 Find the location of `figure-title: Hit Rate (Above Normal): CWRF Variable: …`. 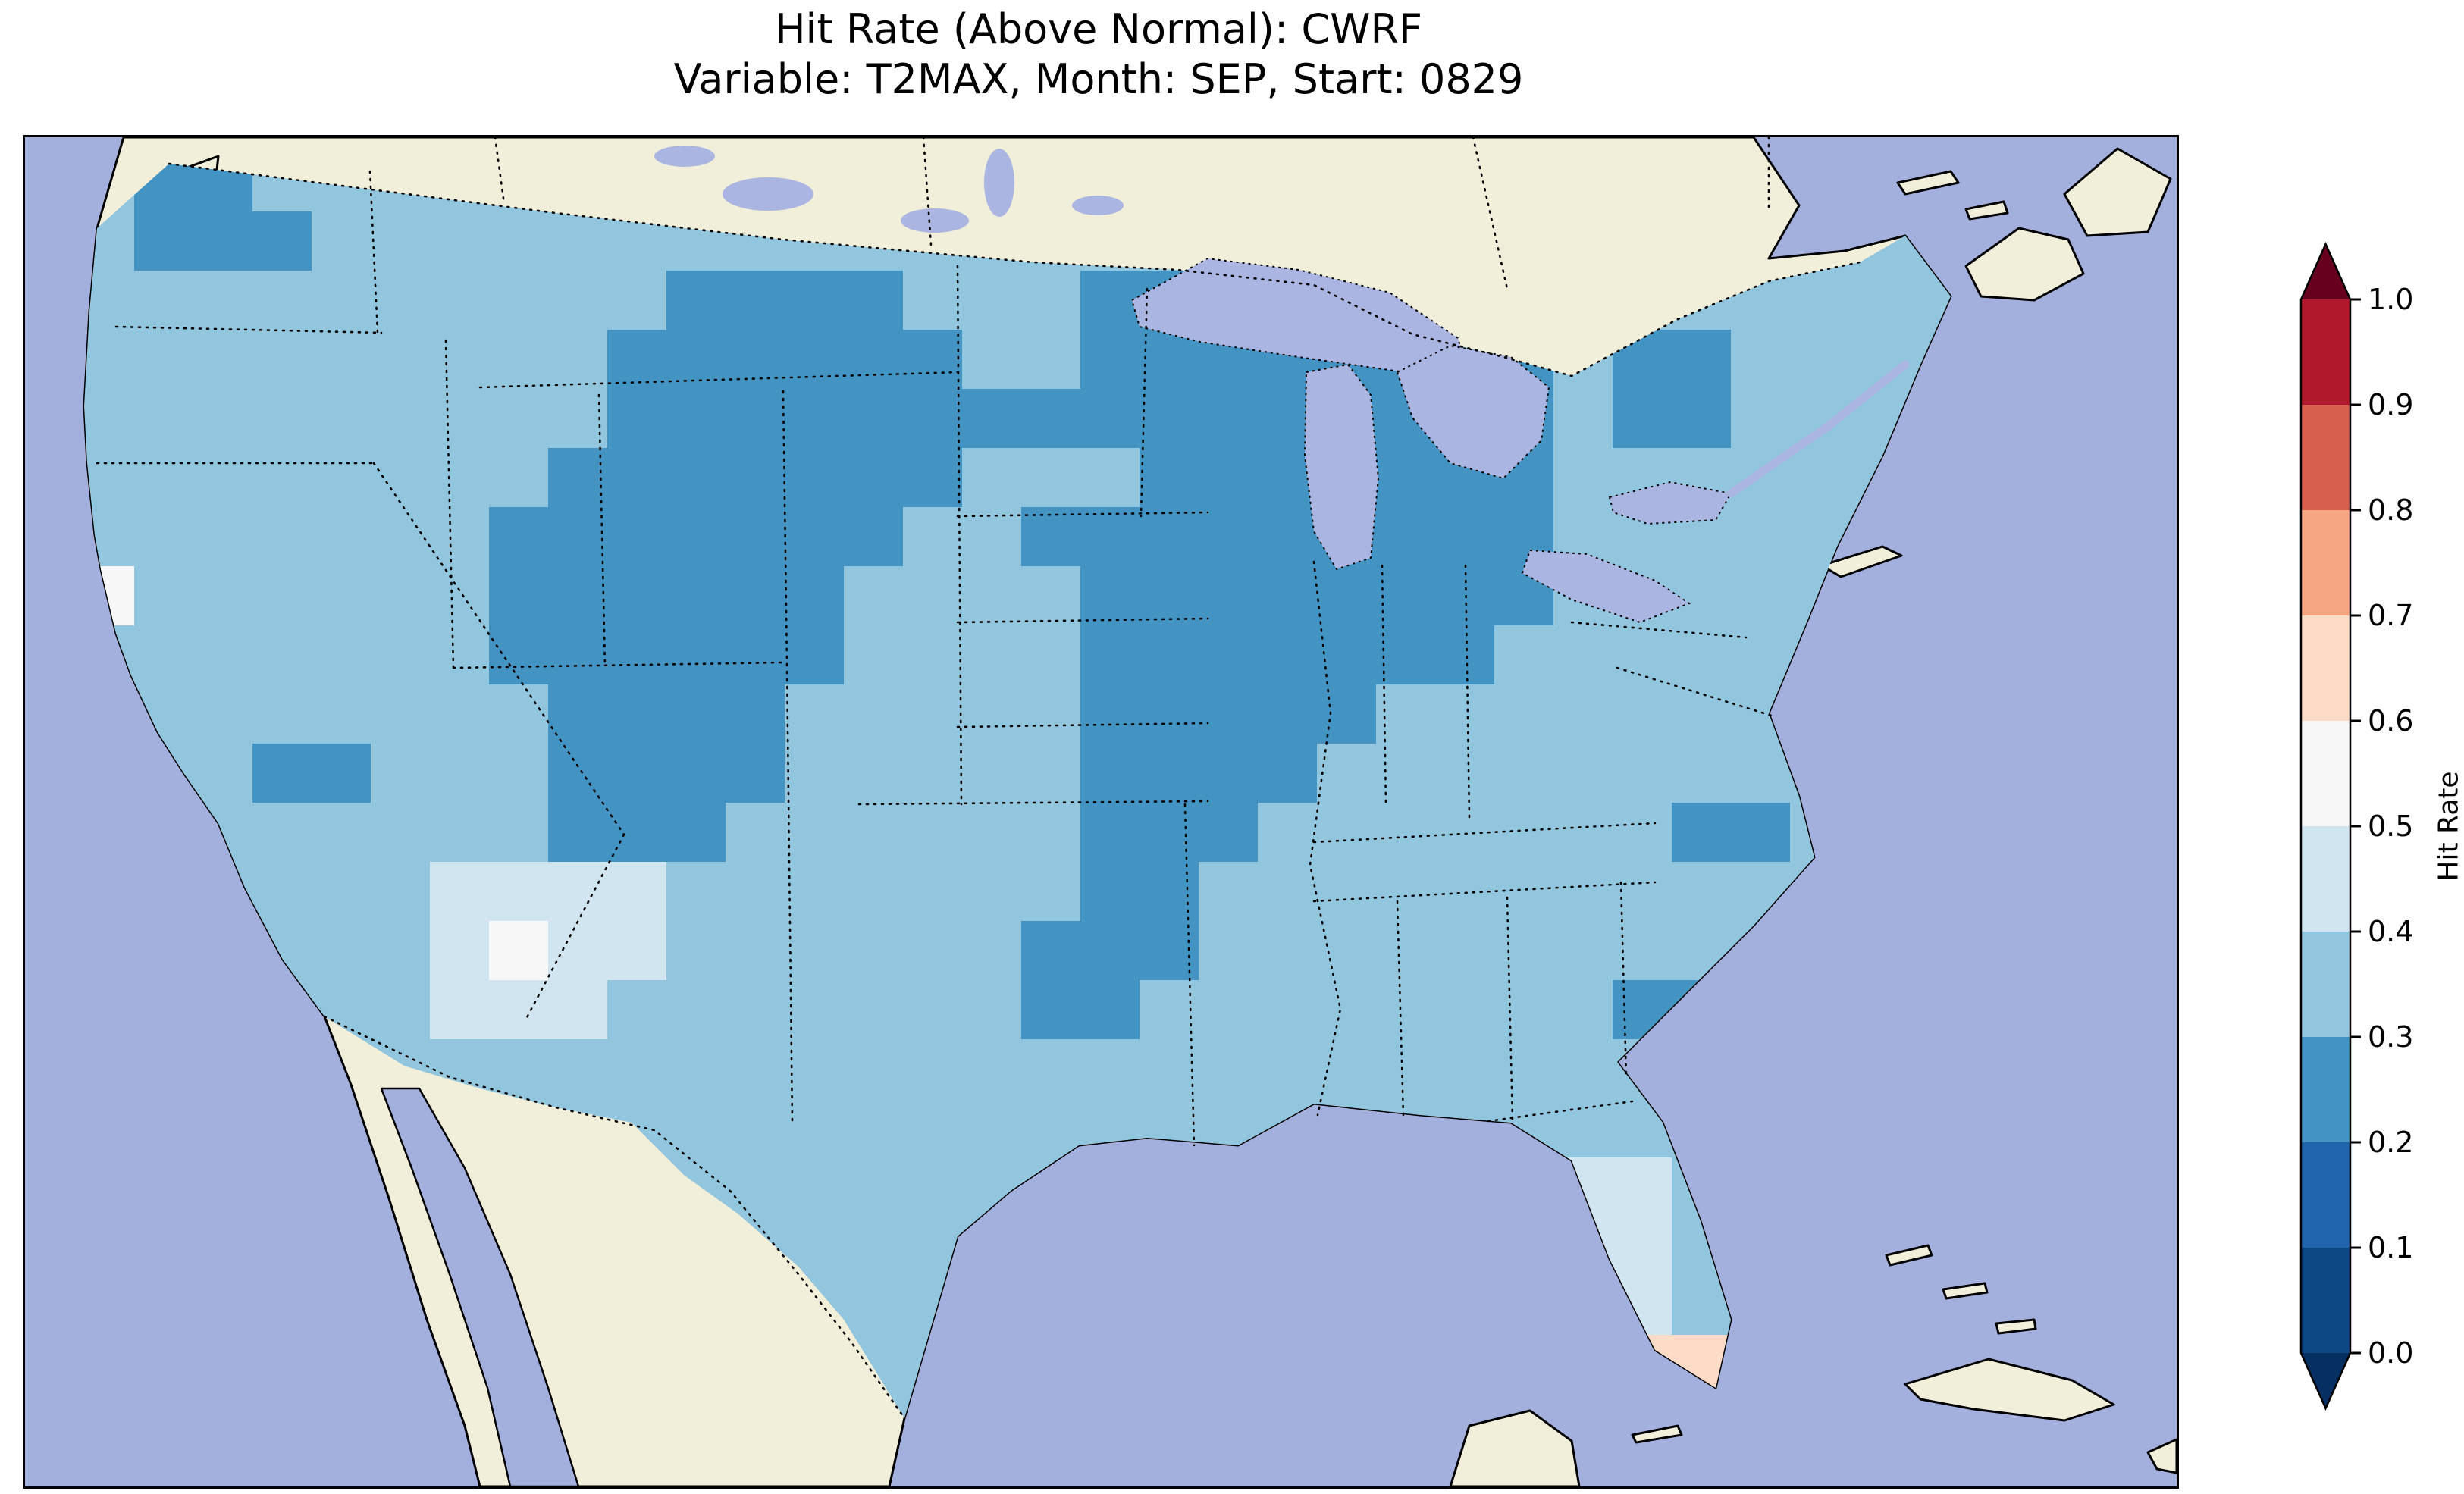

figure-title: Hit Rate (Above Normal): CWRF Variable: … is located at coordinates (1099, 55).